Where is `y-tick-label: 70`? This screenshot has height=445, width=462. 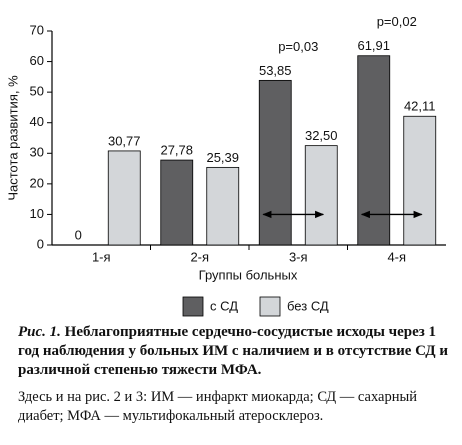 y-tick-label: 70 is located at coordinates (37, 29).